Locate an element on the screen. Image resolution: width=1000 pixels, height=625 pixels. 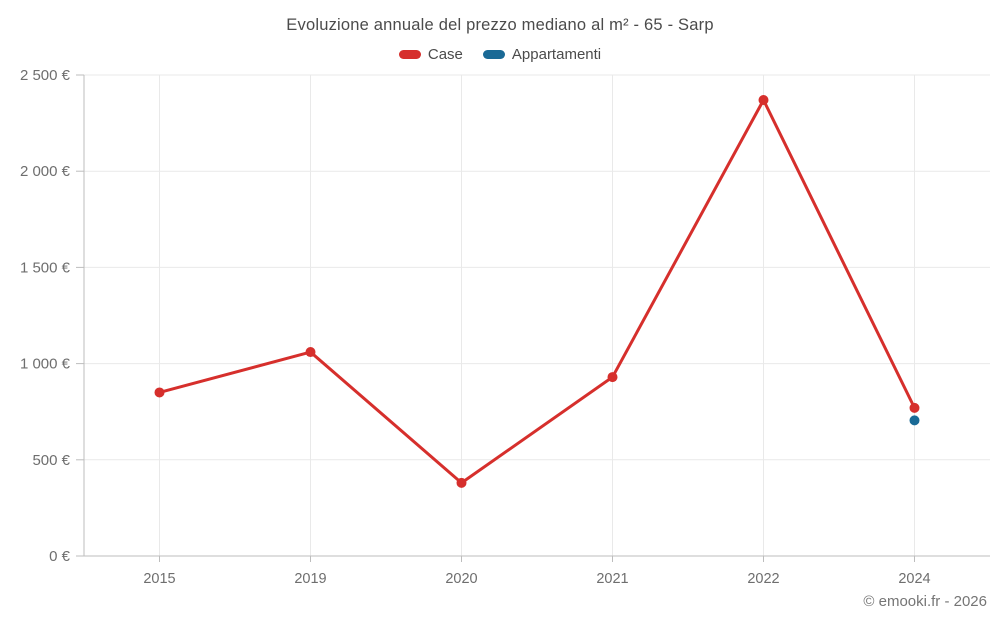
legend-item-appartamenti: Appartamenti is located at coordinates (542, 54).